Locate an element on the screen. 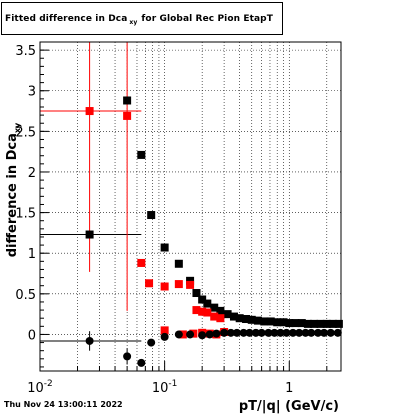  timestamp-footer: Thu Nov 24 13:00:11 2022 is located at coordinates (63, 404).